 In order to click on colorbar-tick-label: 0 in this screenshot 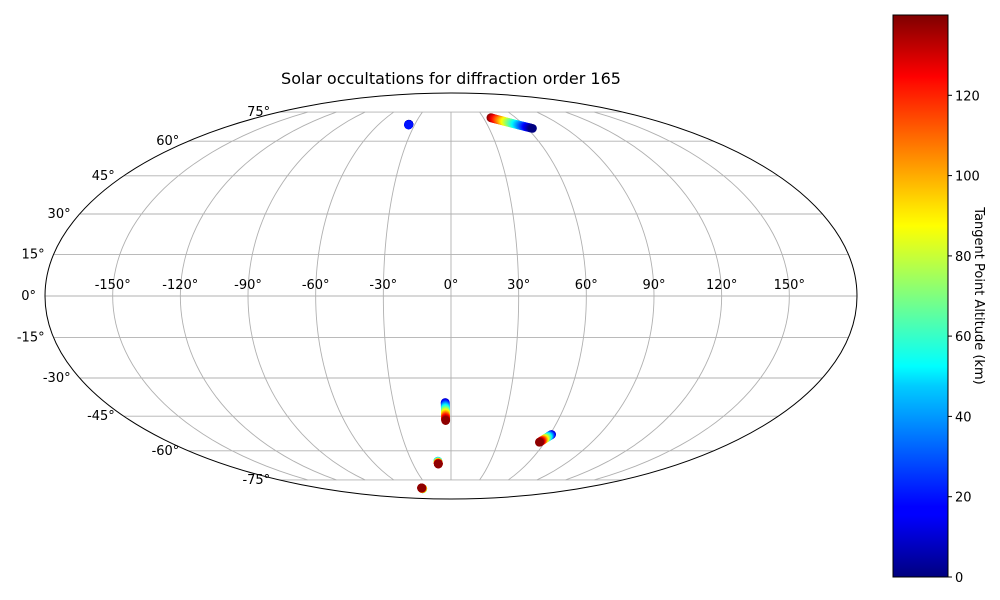, I will do `click(959, 578)`.